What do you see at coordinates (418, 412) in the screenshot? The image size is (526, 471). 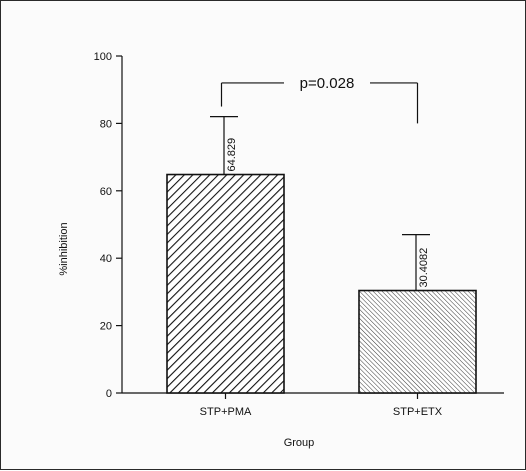 I see `x-tick-label: STP+ETX` at bounding box center [418, 412].